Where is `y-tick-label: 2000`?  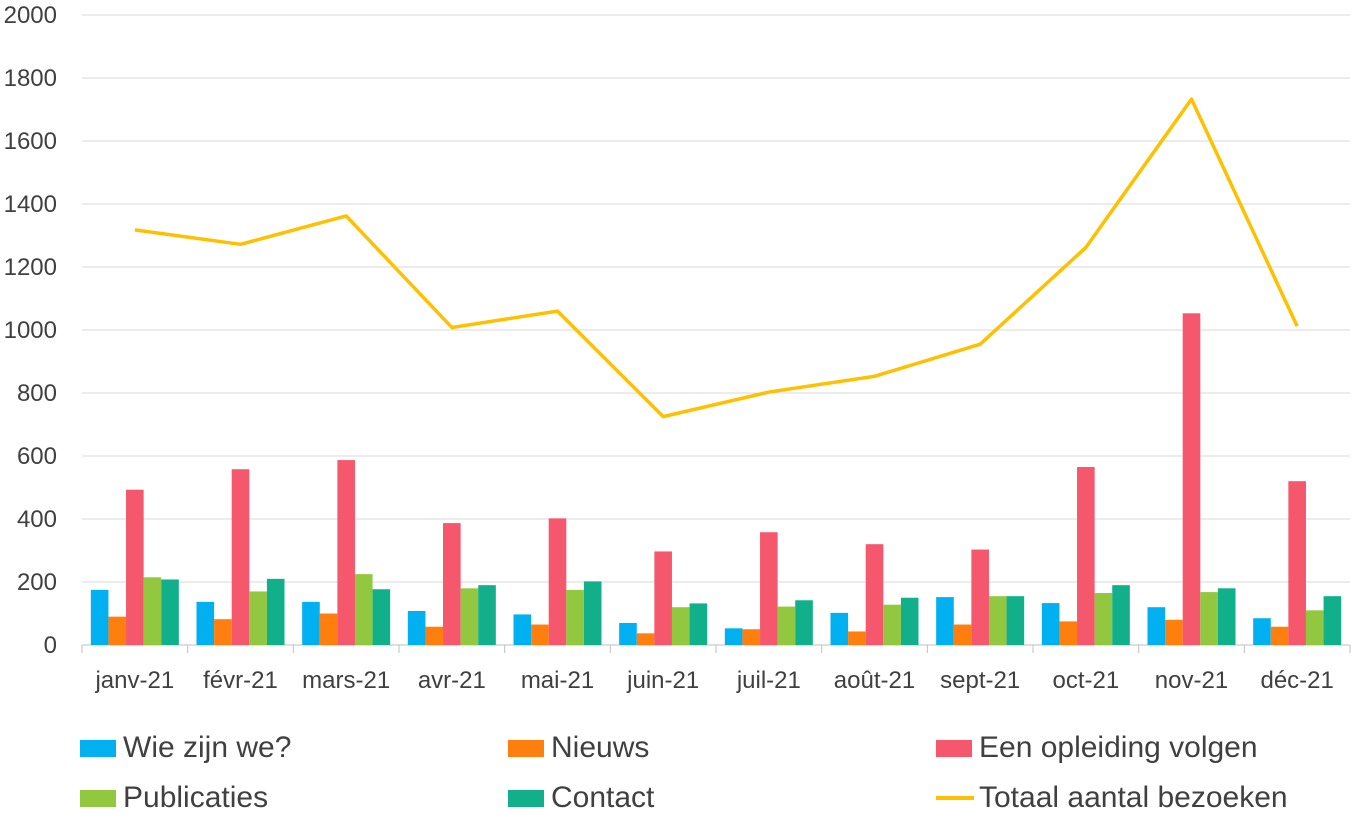 y-tick-label: 2000 is located at coordinates (30, 15).